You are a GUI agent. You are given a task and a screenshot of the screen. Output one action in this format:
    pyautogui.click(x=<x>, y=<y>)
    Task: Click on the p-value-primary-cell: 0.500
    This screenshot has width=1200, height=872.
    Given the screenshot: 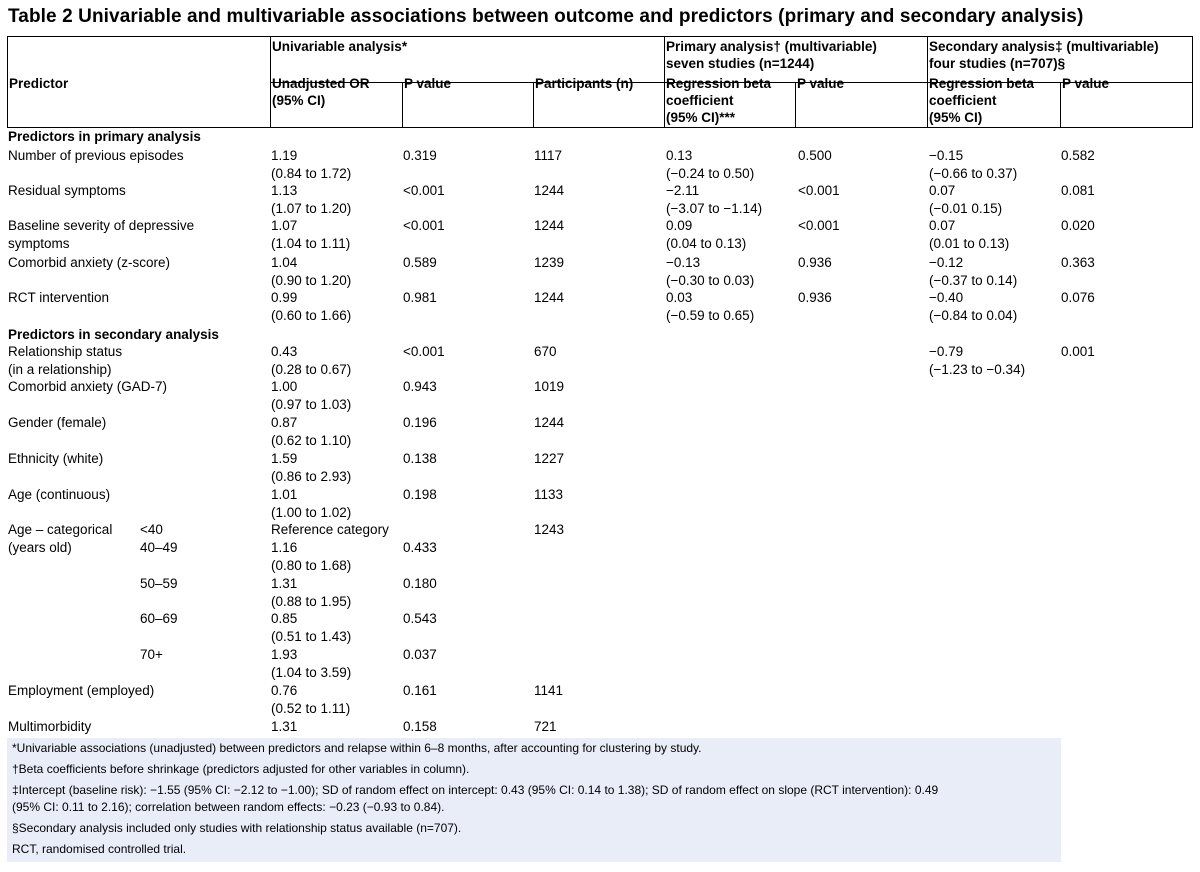 What is the action you would take?
    pyautogui.click(x=815, y=155)
    